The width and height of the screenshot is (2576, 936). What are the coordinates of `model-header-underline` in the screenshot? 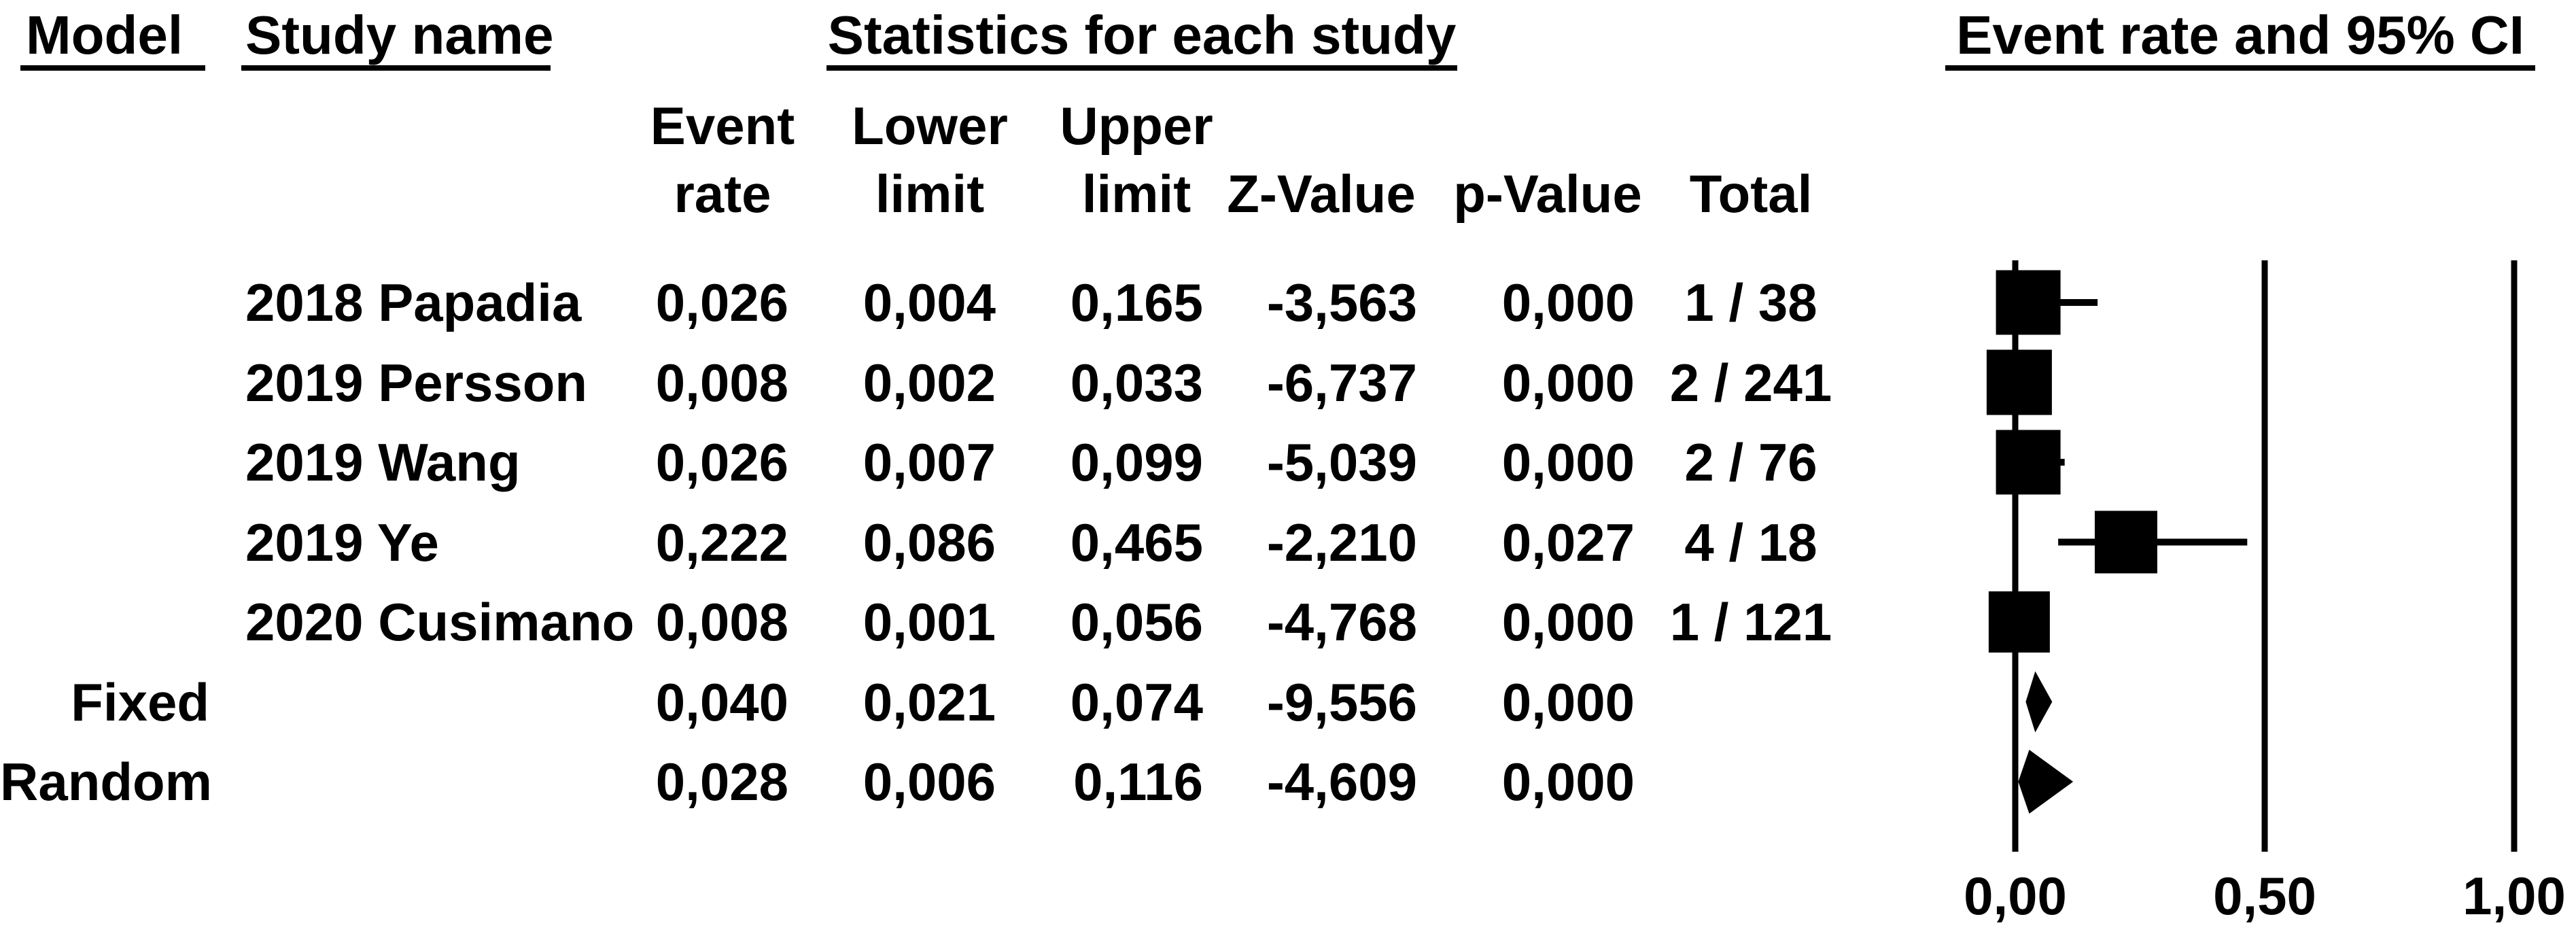 It's located at (112, 68).